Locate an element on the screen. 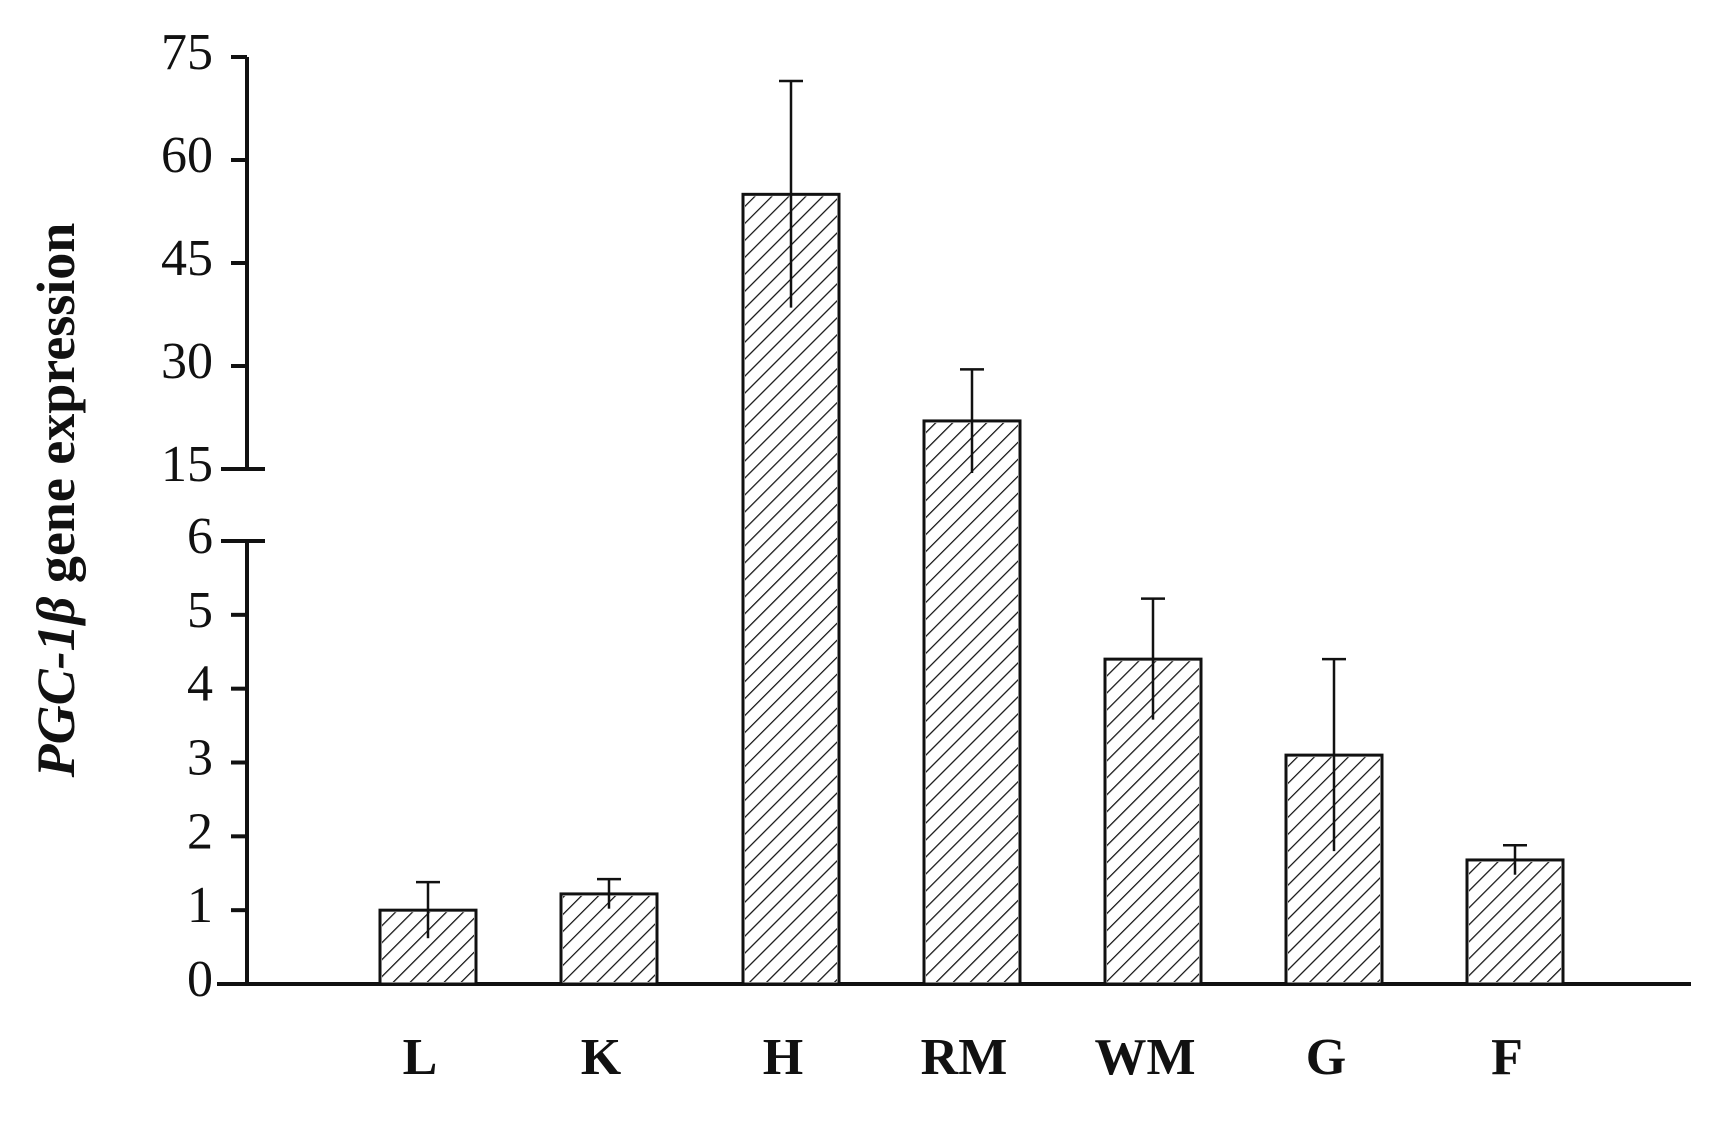 The height and width of the screenshot is (1121, 1722). x-tick-label: F is located at coordinates (1507, 1057).